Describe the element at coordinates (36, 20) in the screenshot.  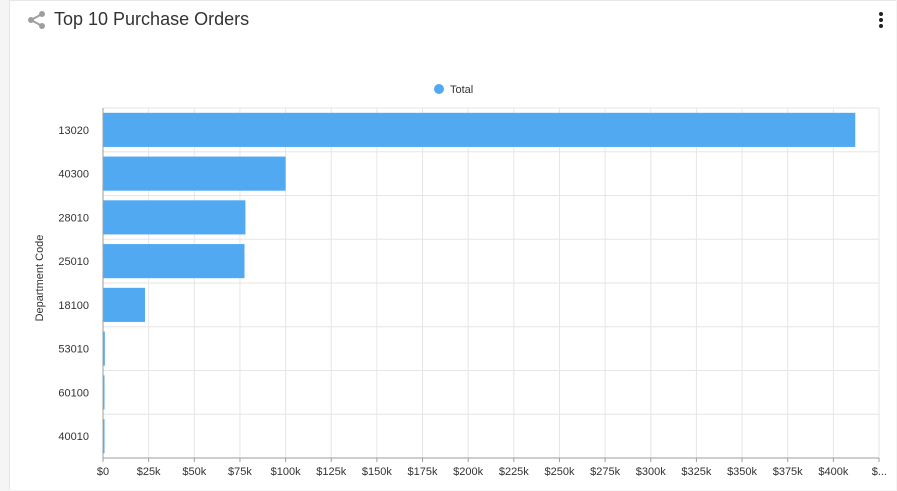
I see `share-icon` at that location.